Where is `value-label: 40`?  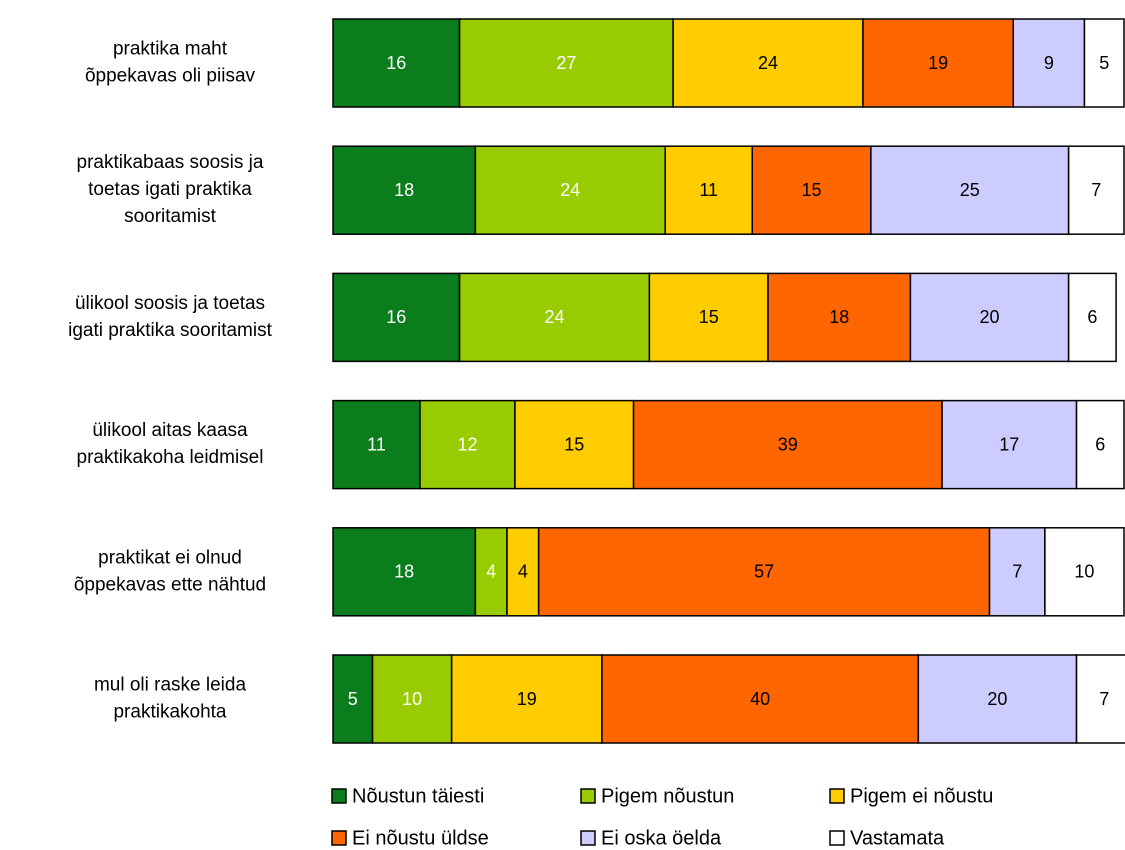 value-label: 40 is located at coordinates (760, 699).